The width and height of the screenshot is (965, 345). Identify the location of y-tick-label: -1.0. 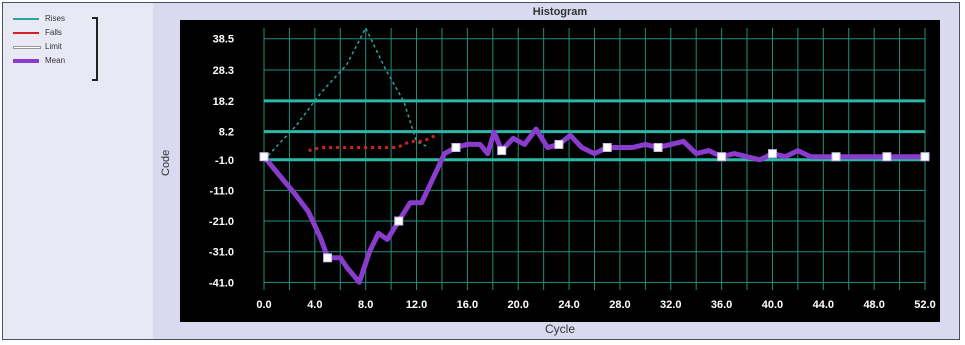
(224, 161).